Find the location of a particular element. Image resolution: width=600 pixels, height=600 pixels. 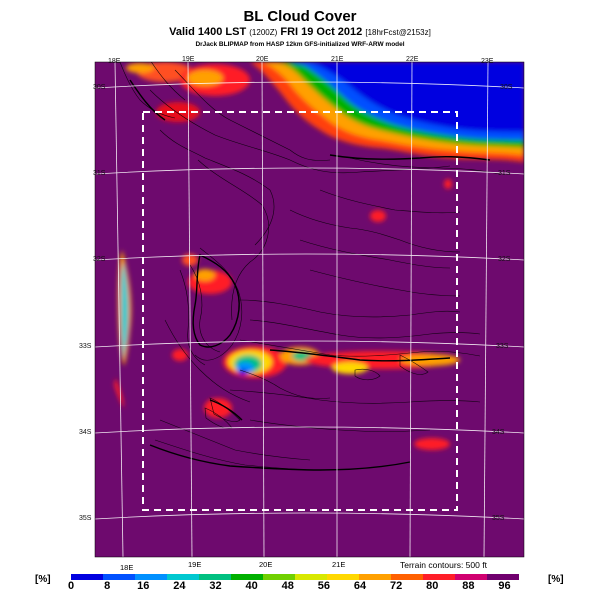

colorbar is located at coordinates (295, 577).